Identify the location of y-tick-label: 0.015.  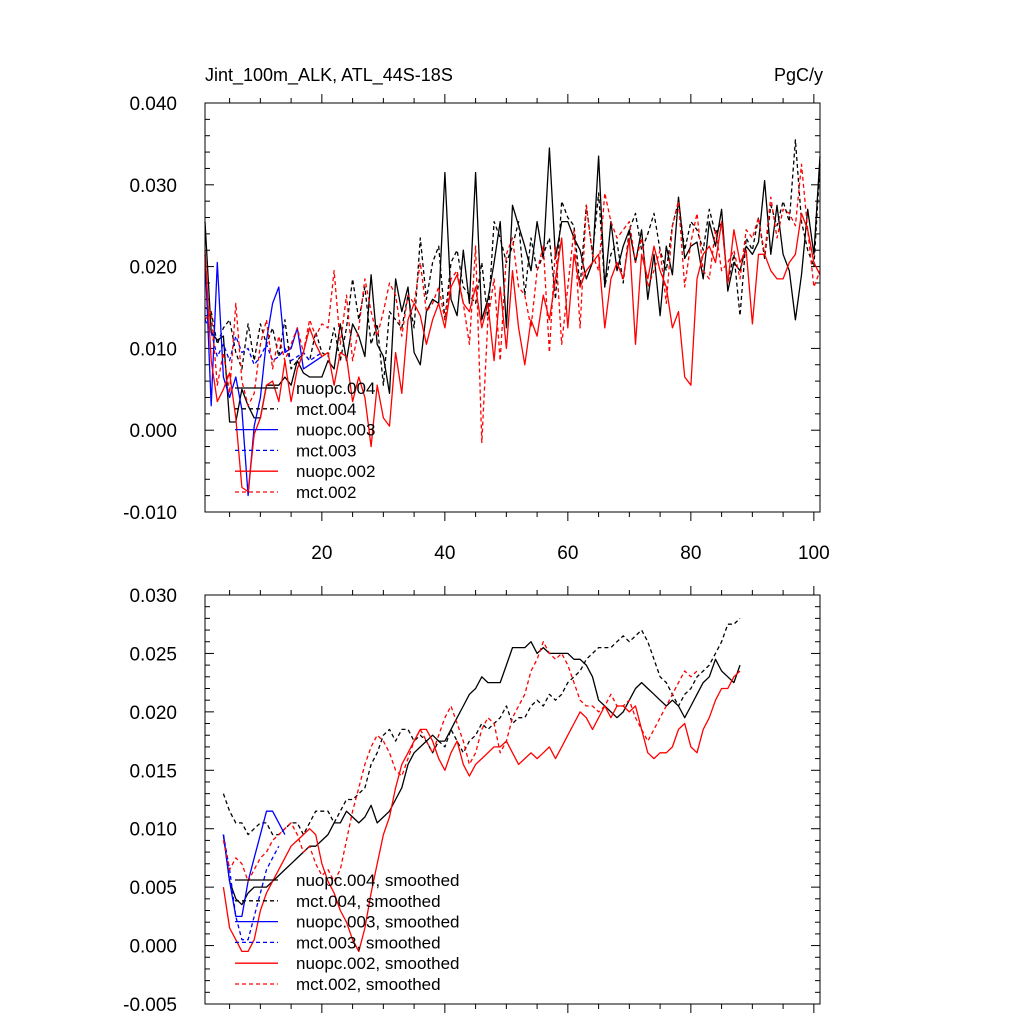
(153, 771).